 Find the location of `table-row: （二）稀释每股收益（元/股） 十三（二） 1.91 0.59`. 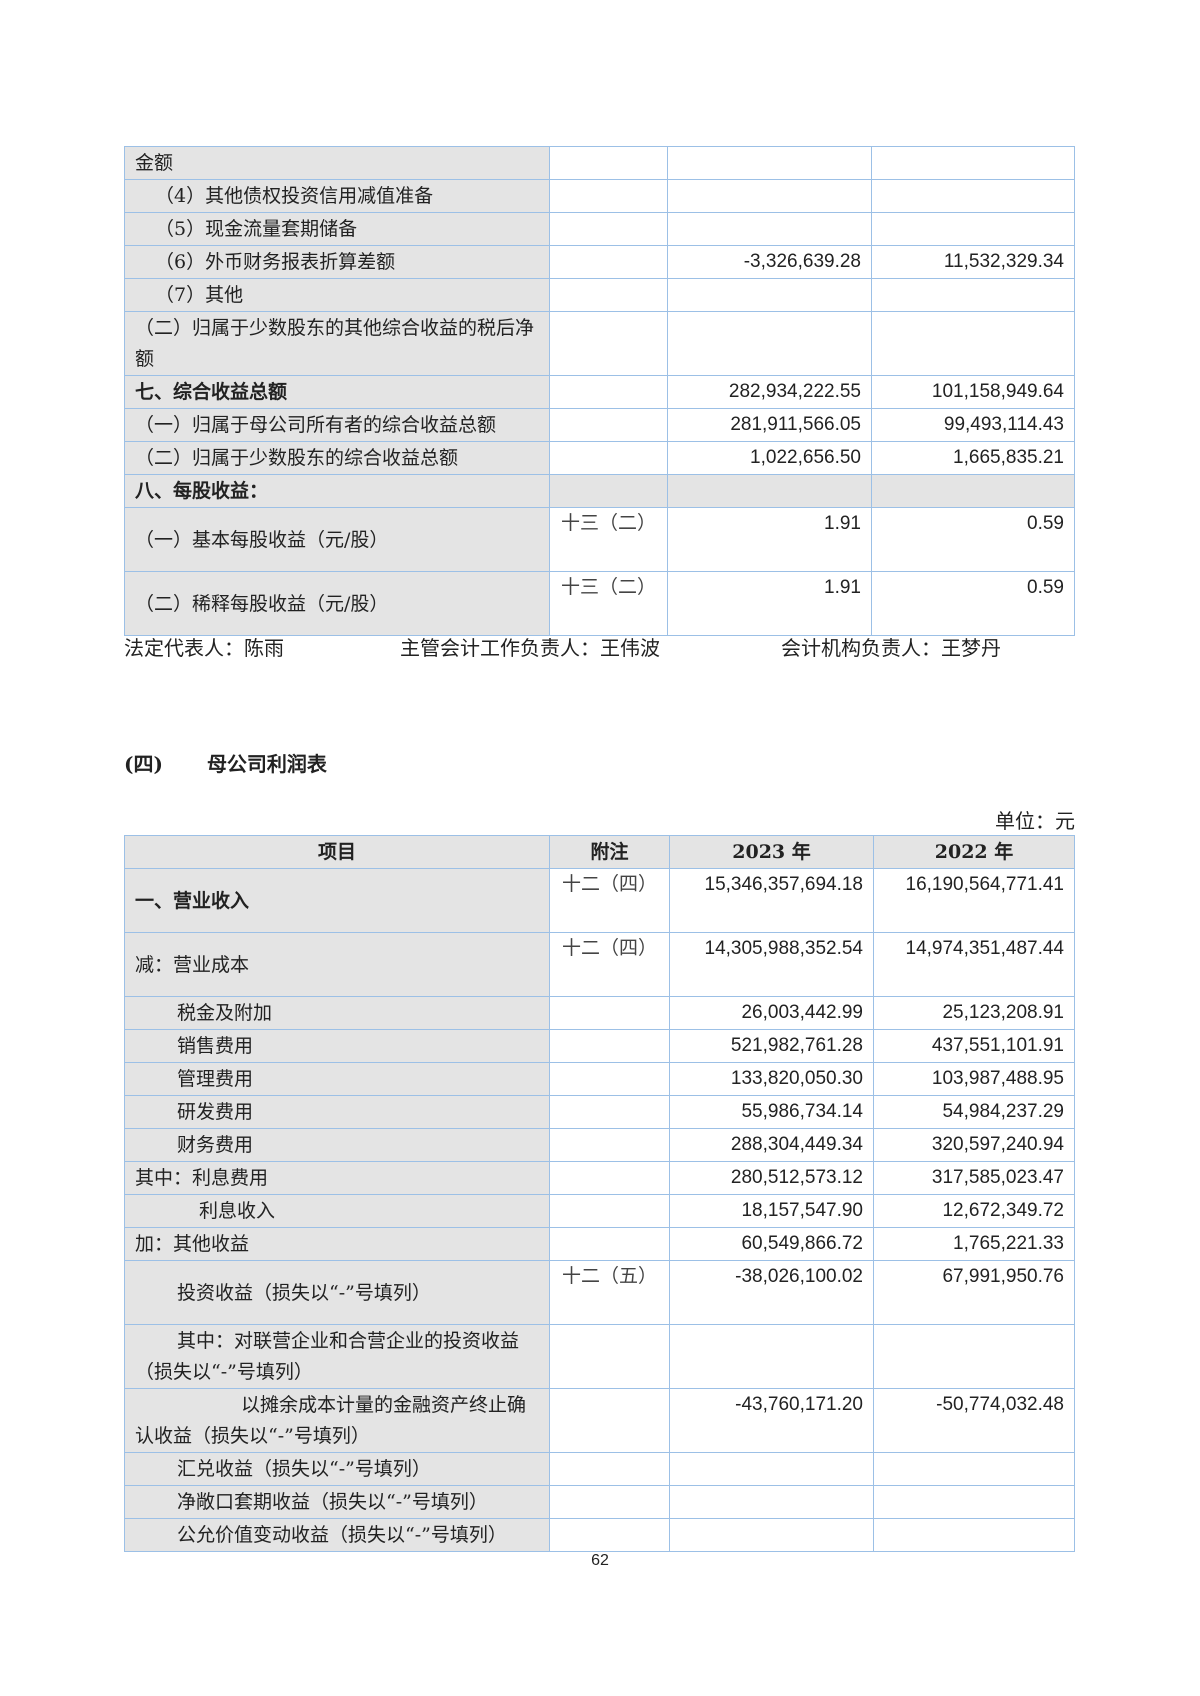

table-row: （二）稀释每股收益（元/股） 十三（二） 1.91 0.59 is located at coordinates (599, 603).